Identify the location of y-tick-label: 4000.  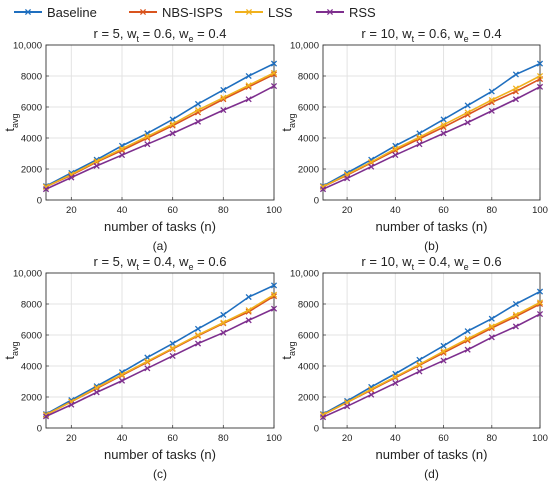
(31, 367).